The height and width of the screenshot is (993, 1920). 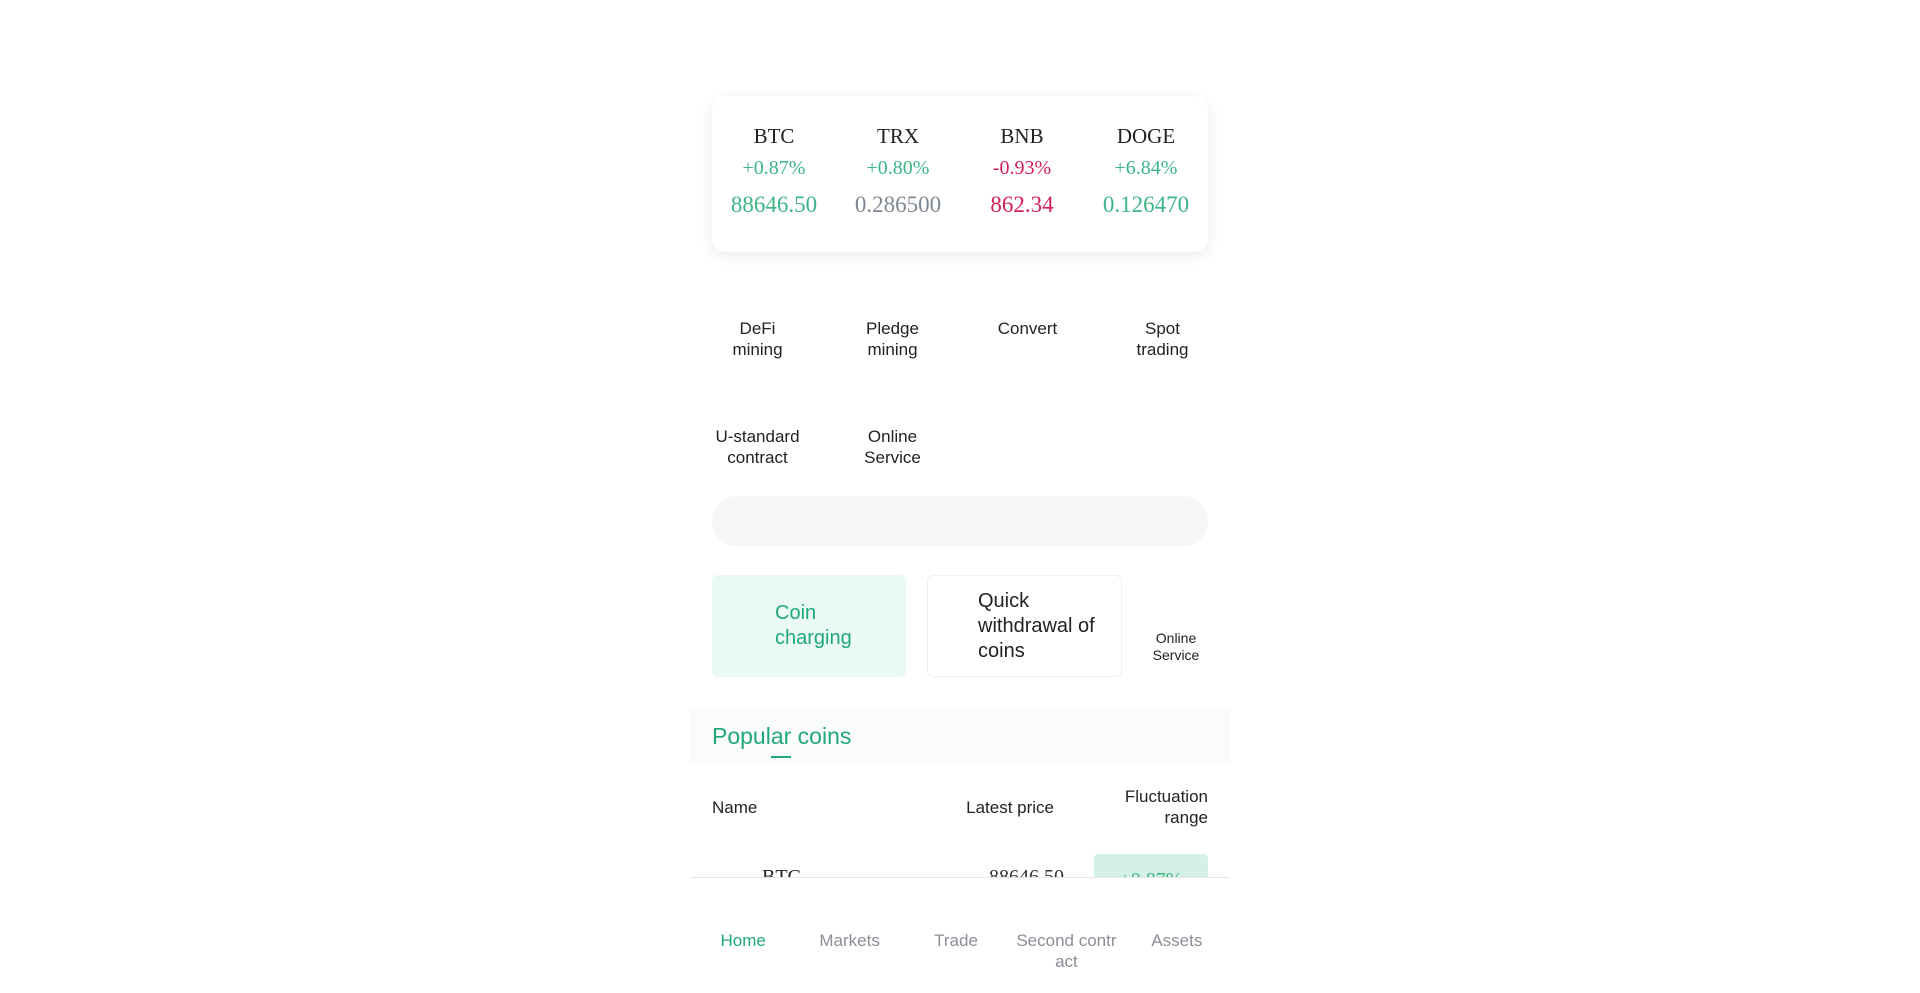 What do you see at coordinates (757, 436) in the screenshot?
I see `feature-label: U-standard` at bounding box center [757, 436].